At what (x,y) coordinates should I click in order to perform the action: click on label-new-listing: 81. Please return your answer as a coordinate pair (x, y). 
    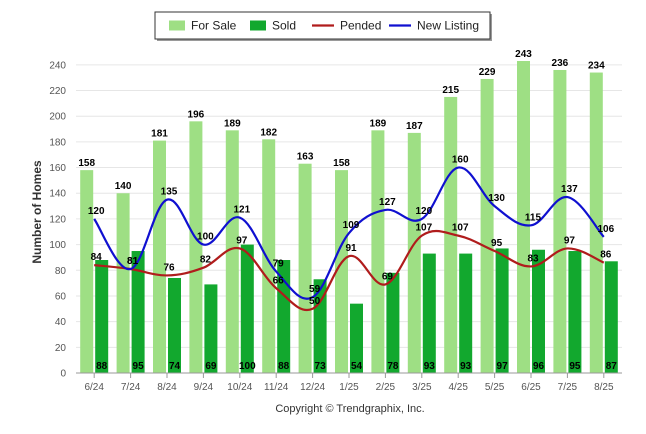
    Looking at the image, I should click on (133, 261).